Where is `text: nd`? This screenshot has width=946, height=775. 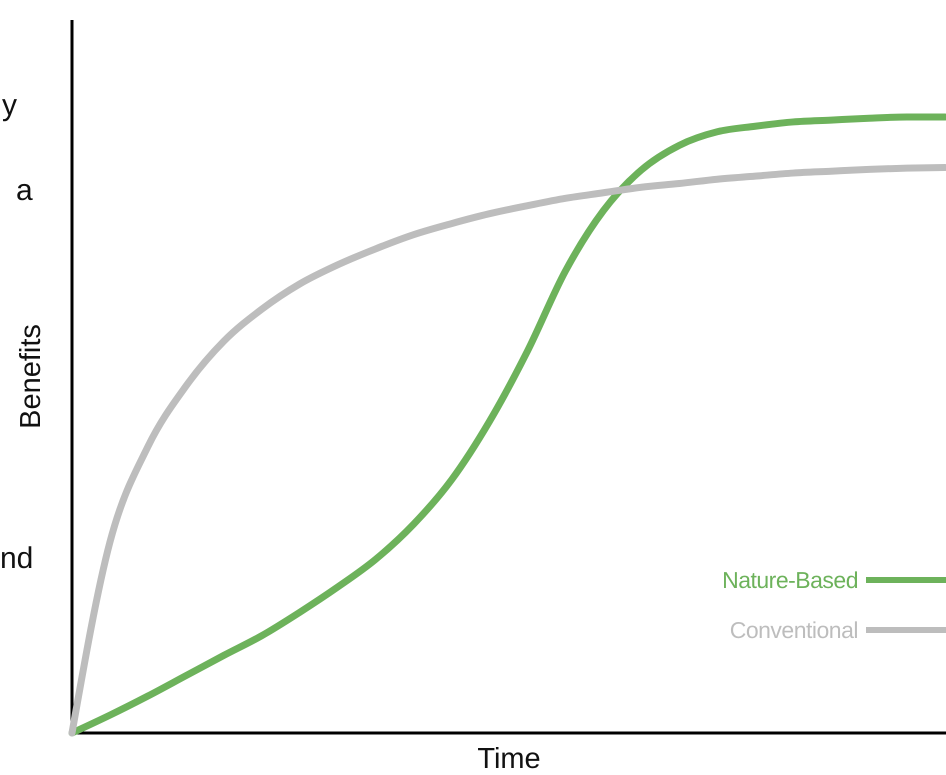
text: nd is located at coordinates (17, 558).